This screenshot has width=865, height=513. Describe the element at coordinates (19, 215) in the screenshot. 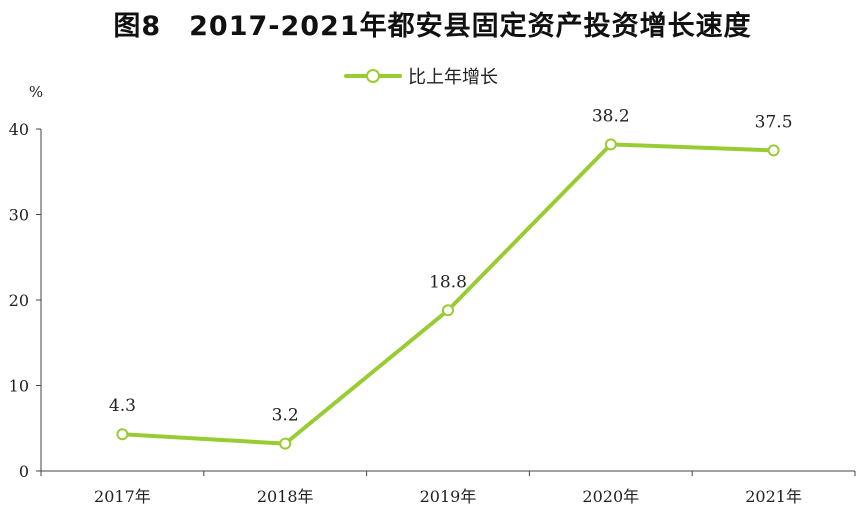

I see `y-tick-label: 30` at that location.